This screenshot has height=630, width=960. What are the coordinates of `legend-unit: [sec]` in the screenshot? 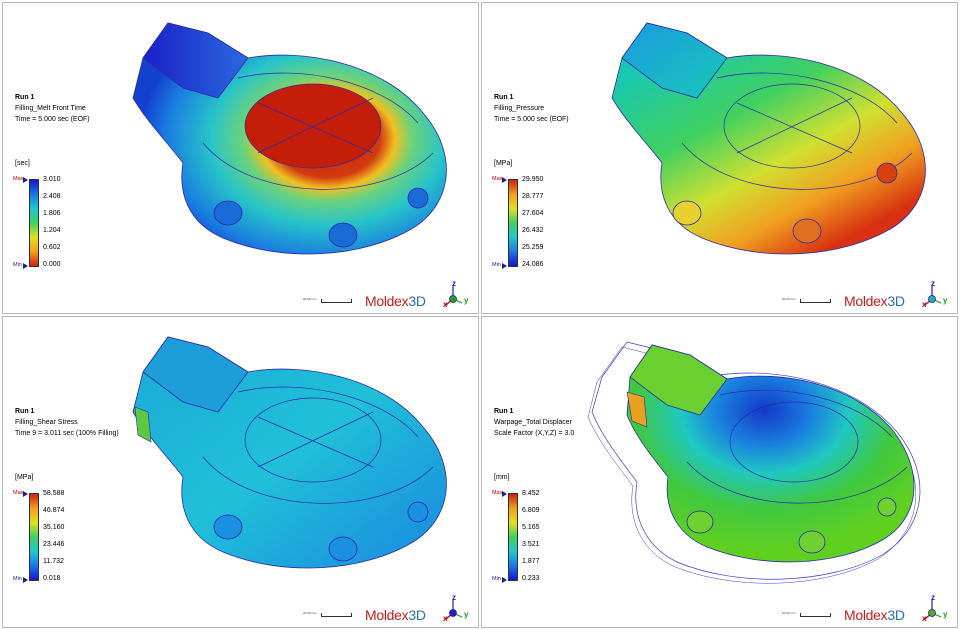 It's located at (22, 163).